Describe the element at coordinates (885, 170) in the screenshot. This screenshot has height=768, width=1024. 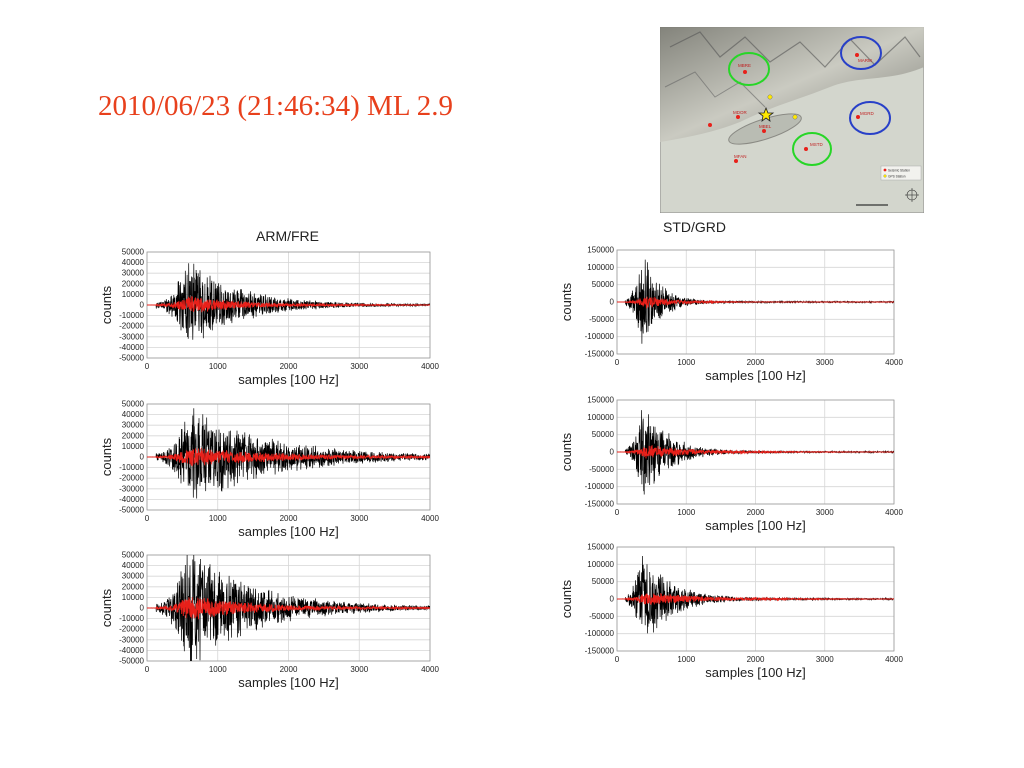
I see `legend-station-icon` at that location.